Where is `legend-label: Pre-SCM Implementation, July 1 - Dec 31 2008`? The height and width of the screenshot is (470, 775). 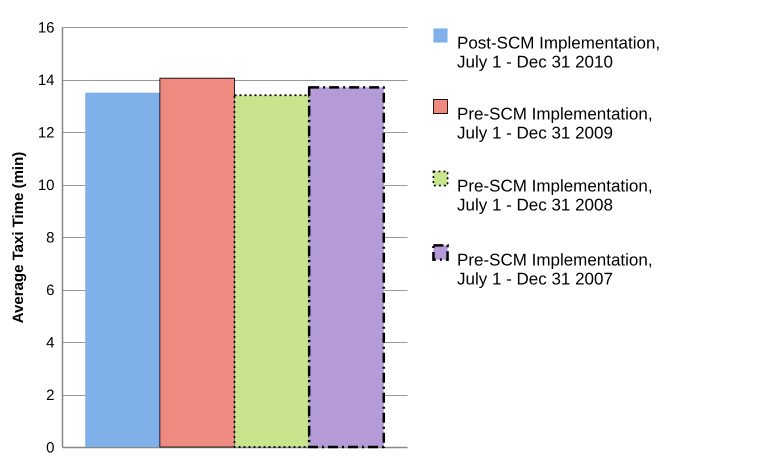
legend-label: Pre-SCM Implementation, July 1 - Dec 31 2008 is located at coordinates (555, 195).